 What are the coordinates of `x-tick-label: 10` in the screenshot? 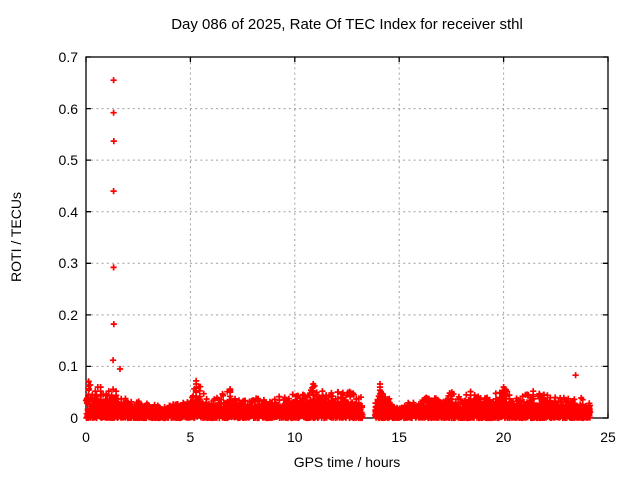 It's located at (295, 437).